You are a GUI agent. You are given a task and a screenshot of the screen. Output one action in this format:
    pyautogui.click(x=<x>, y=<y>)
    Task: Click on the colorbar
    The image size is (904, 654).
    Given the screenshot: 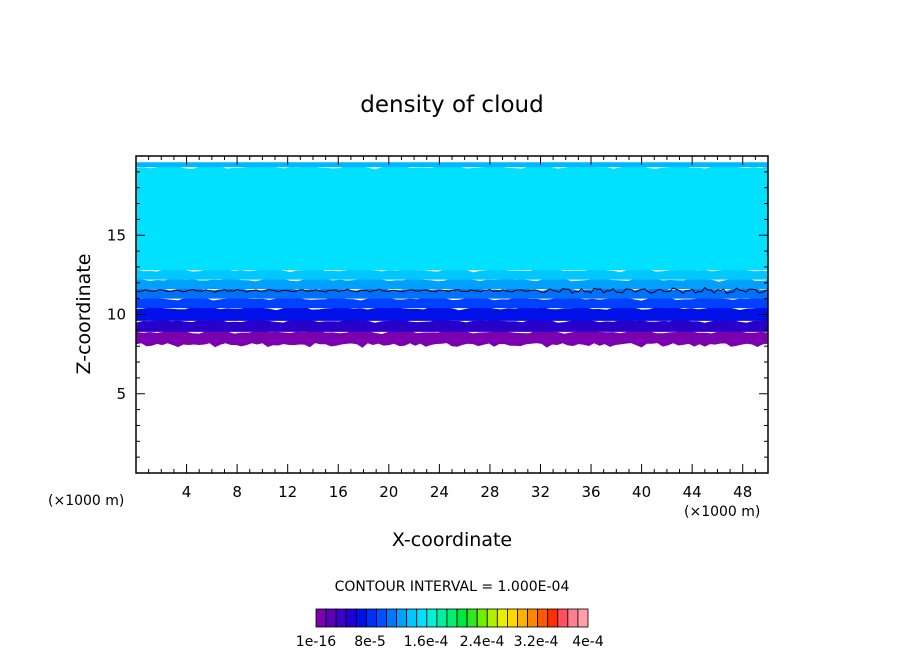 What is the action you would take?
    pyautogui.click(x=452, y=618)
    